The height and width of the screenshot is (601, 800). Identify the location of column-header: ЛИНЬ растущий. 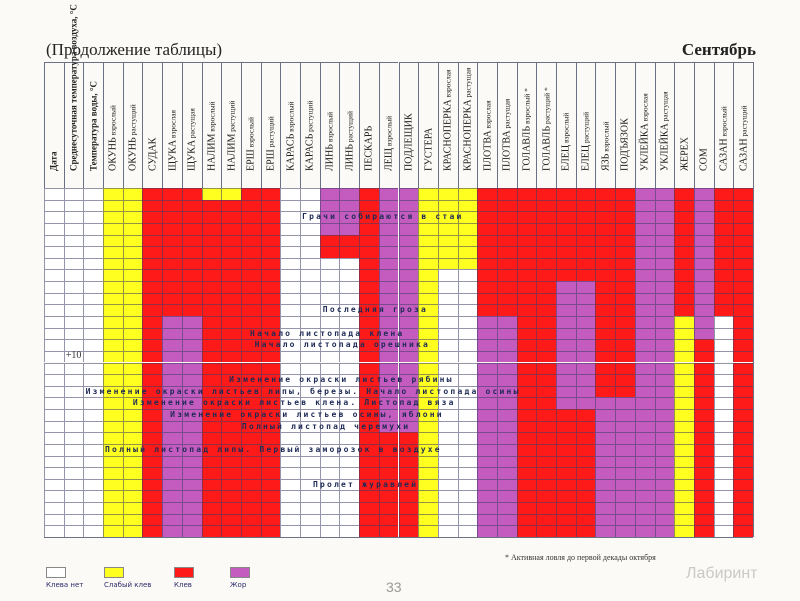
(349, 125).